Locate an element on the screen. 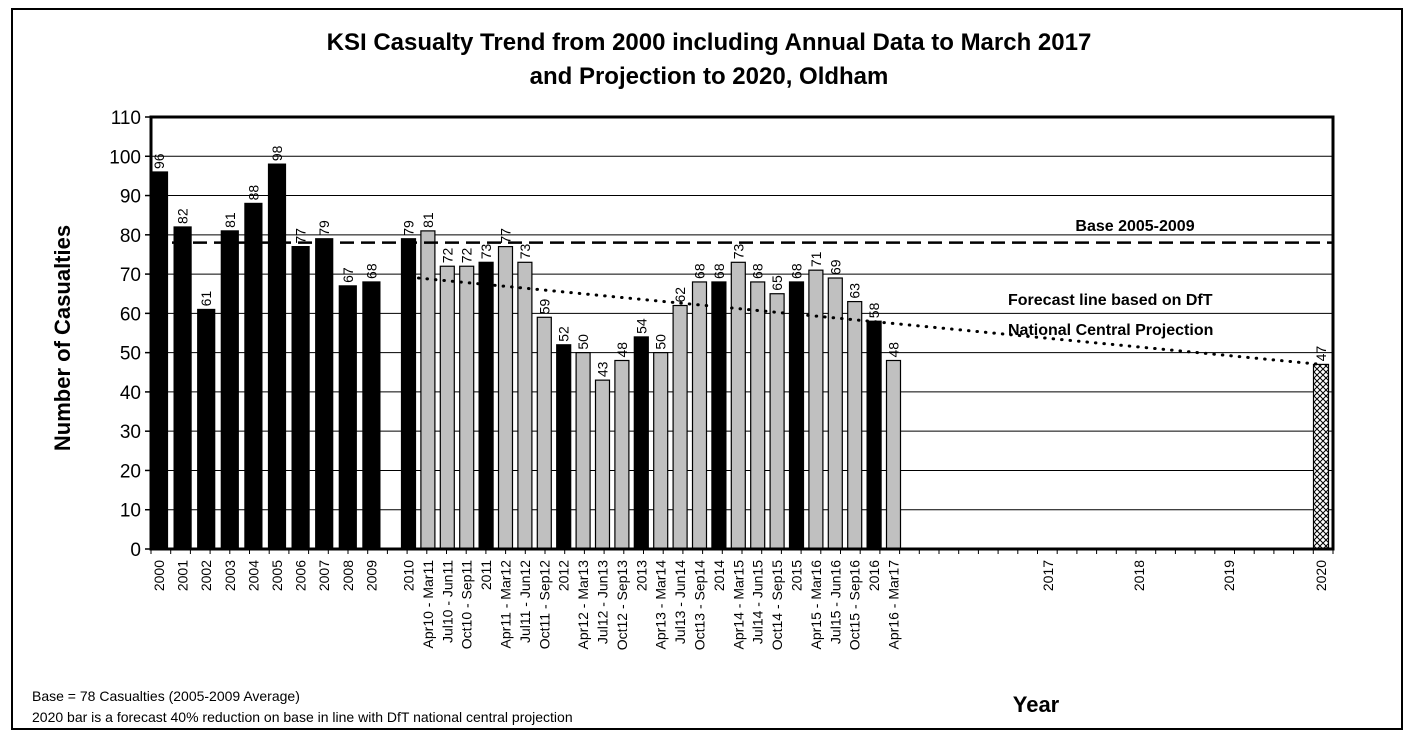 This screenshot has width=1418, height=738. x-tick-label: 2018 is located at coordinates (1139, 575).